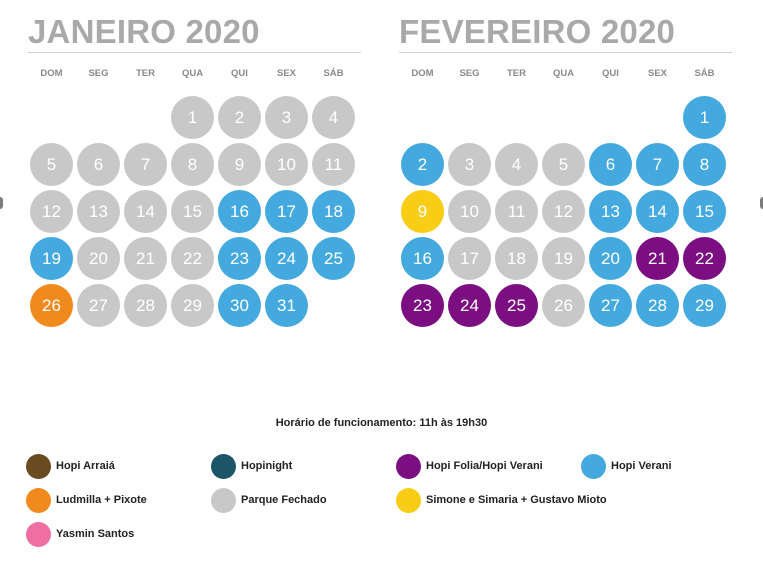 The width and height of the screenshot is (763, 577). I want to click on weekday-label: QUI, so click(610, 73).